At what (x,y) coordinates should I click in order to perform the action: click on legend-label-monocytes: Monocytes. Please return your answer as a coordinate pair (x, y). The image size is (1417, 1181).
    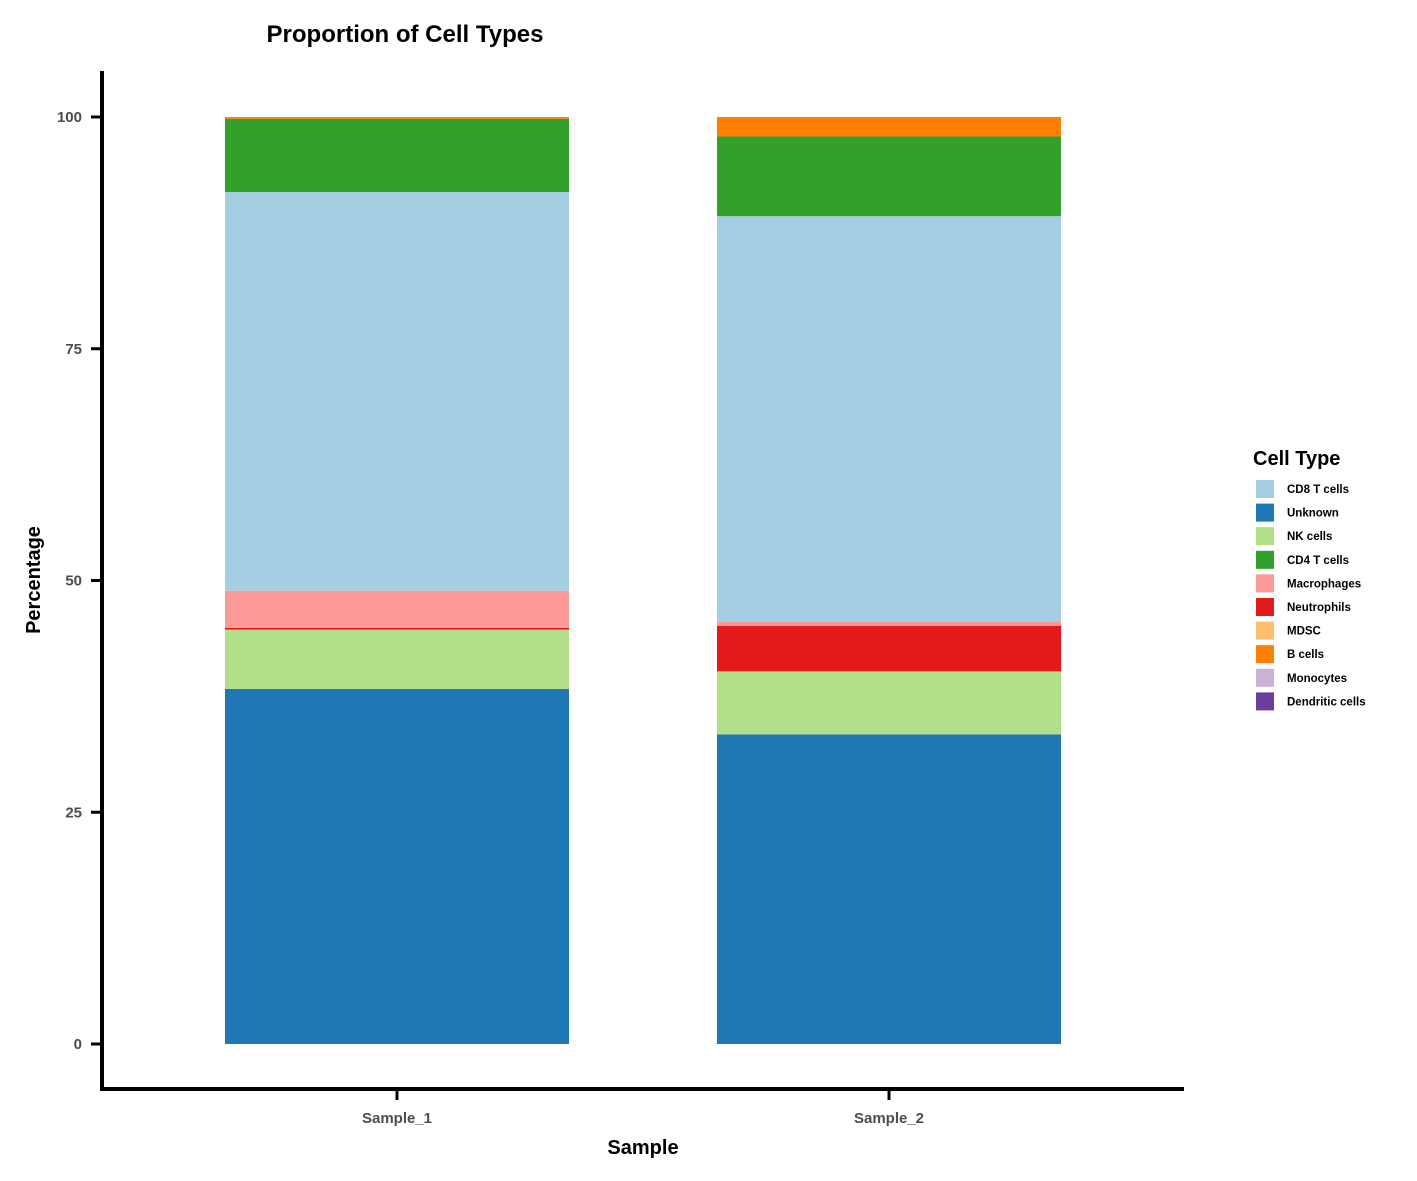
    Looking at the image, I should click on (1317, 679).